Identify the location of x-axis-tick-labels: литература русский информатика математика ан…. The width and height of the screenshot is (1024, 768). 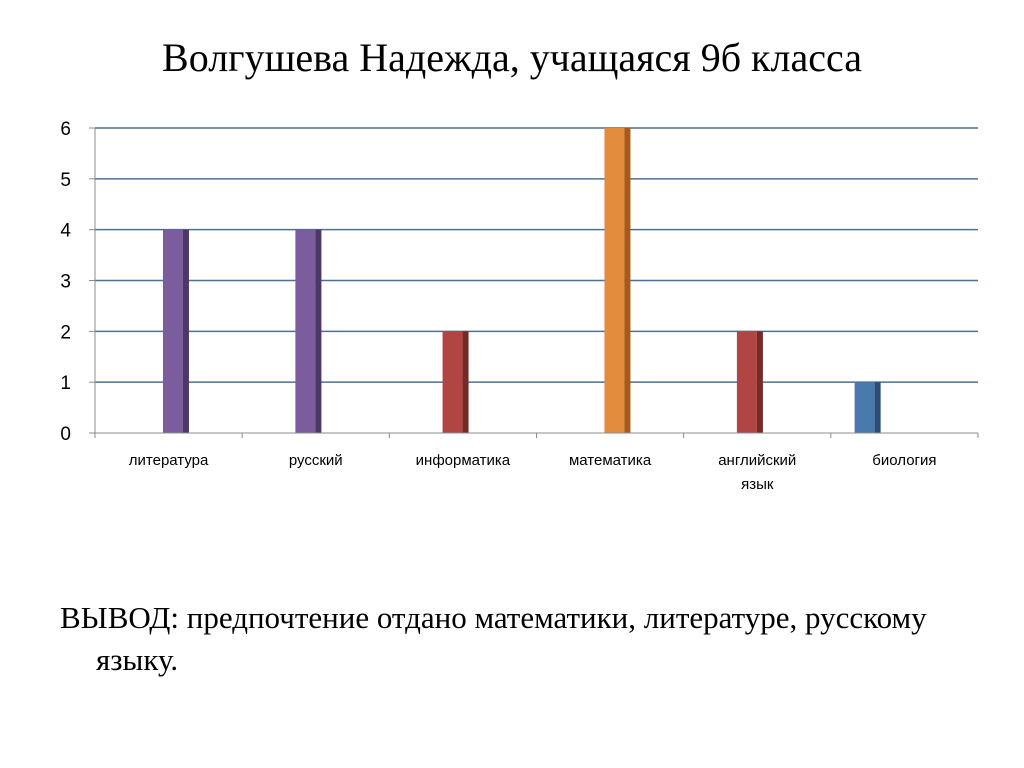
(533, 472).